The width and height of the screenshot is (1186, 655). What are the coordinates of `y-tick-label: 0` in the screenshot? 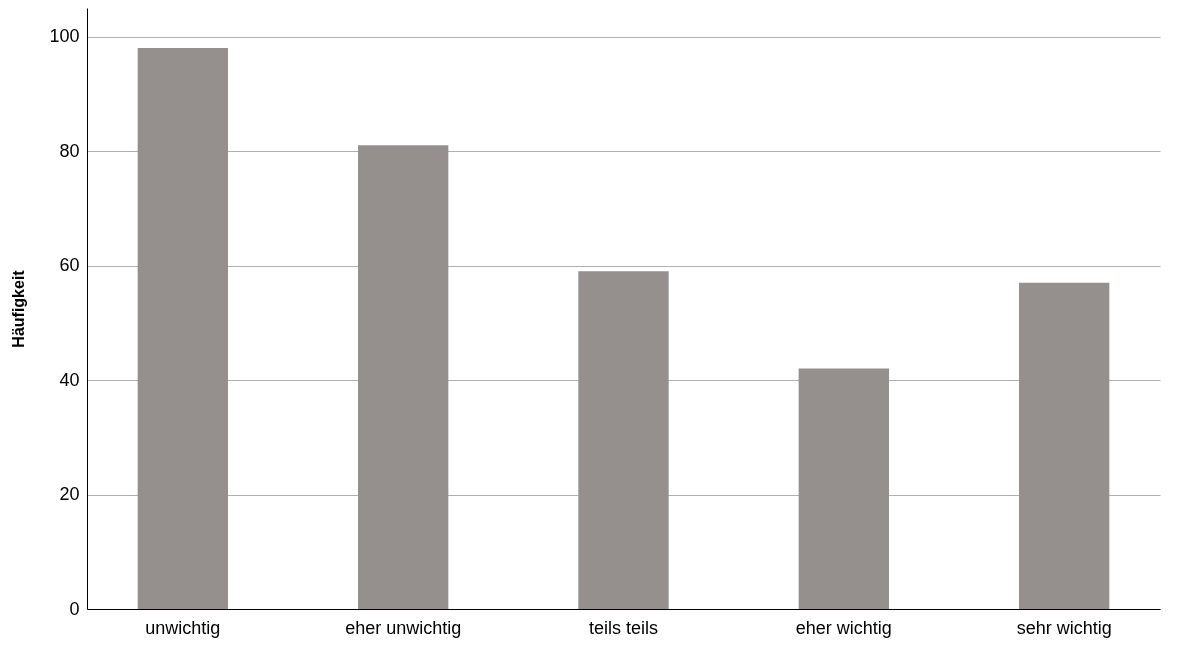 It's located at (74, 608).